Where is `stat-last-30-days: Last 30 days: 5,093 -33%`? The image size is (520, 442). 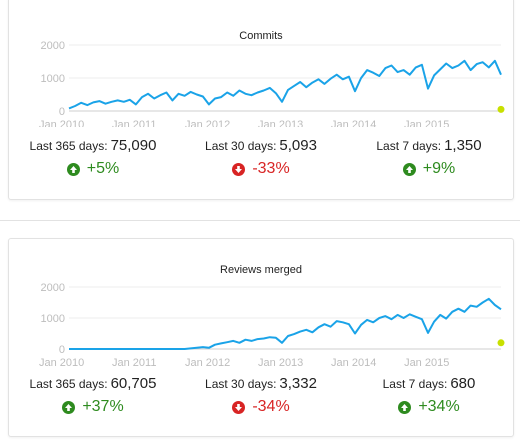
stat-last-30-days: Last 30 days: 5,093 -33% is located at coordinates (261, 159).